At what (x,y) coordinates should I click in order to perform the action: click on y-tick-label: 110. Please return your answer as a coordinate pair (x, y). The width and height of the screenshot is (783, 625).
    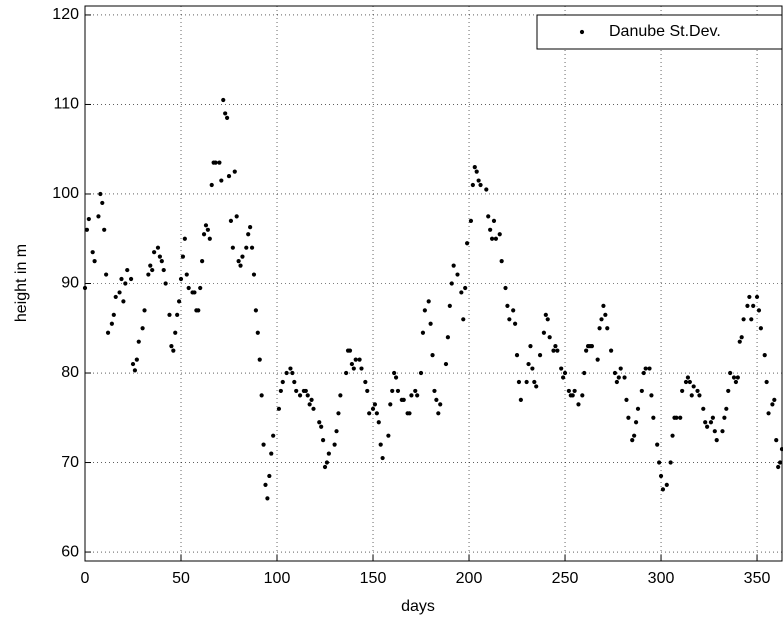
    Looking at the image, I should click on (66, 104).